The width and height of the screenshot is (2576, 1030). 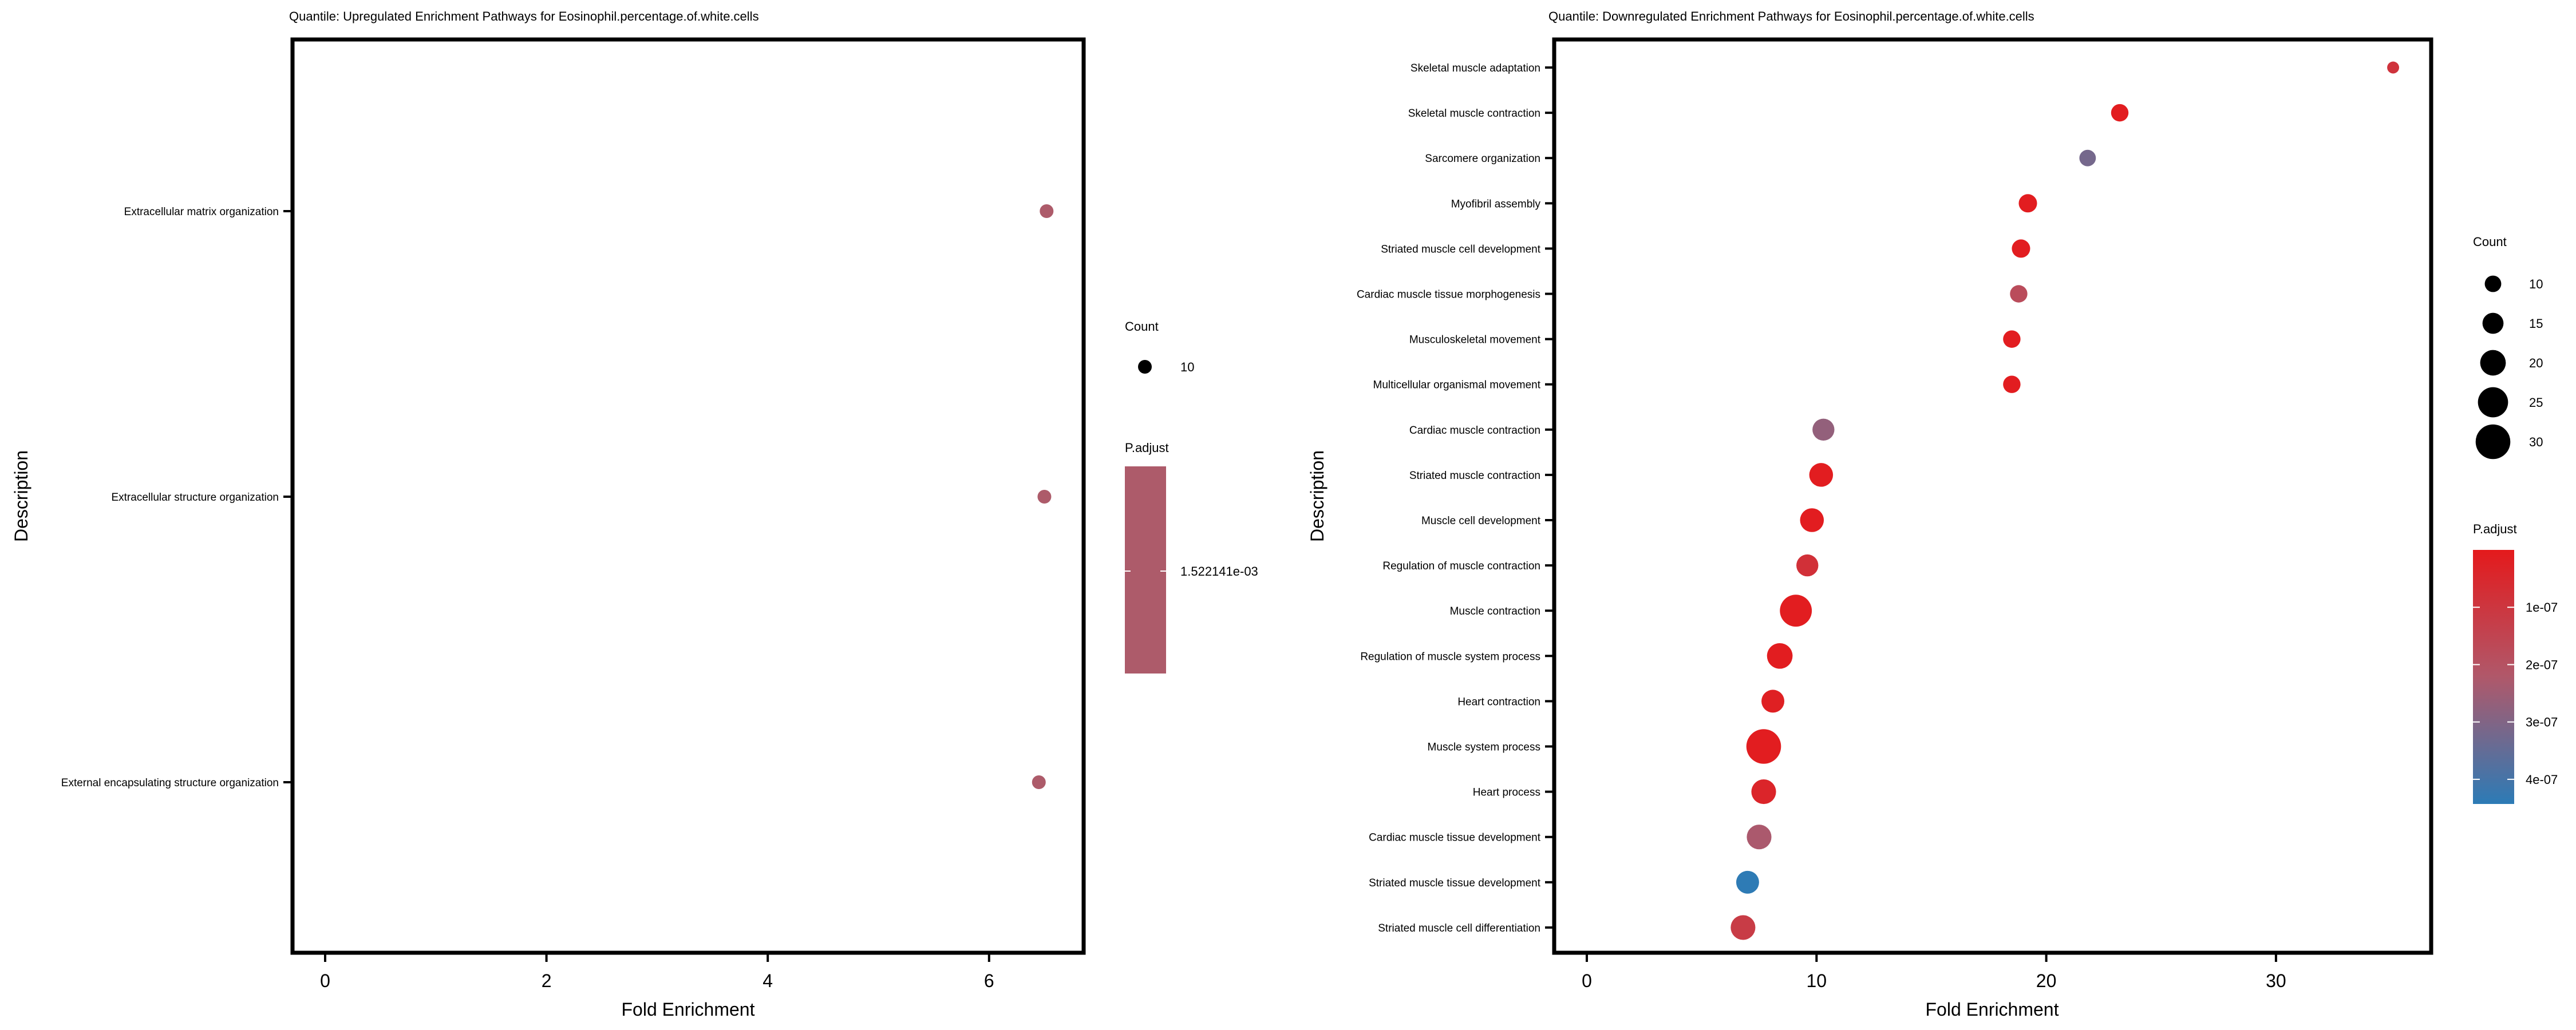 I want to click on y-tick-label: Striated muscle tissue development, so click(x=1455, y=883).